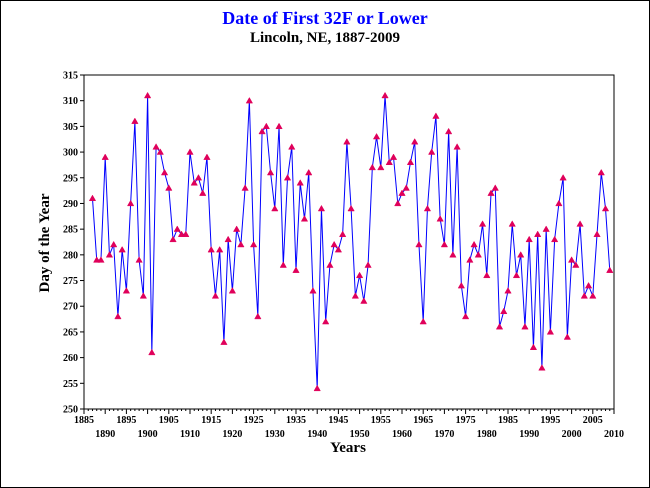 The image size is (650, 488). Describe the element at coordinates (423, 420) in the screenshot. I see `x-tick-label: 1965` at that location.